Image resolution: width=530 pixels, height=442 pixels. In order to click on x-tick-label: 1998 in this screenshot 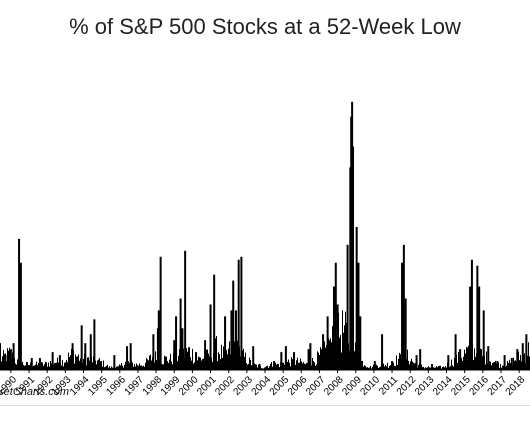, I will do `click(153, 386)`.